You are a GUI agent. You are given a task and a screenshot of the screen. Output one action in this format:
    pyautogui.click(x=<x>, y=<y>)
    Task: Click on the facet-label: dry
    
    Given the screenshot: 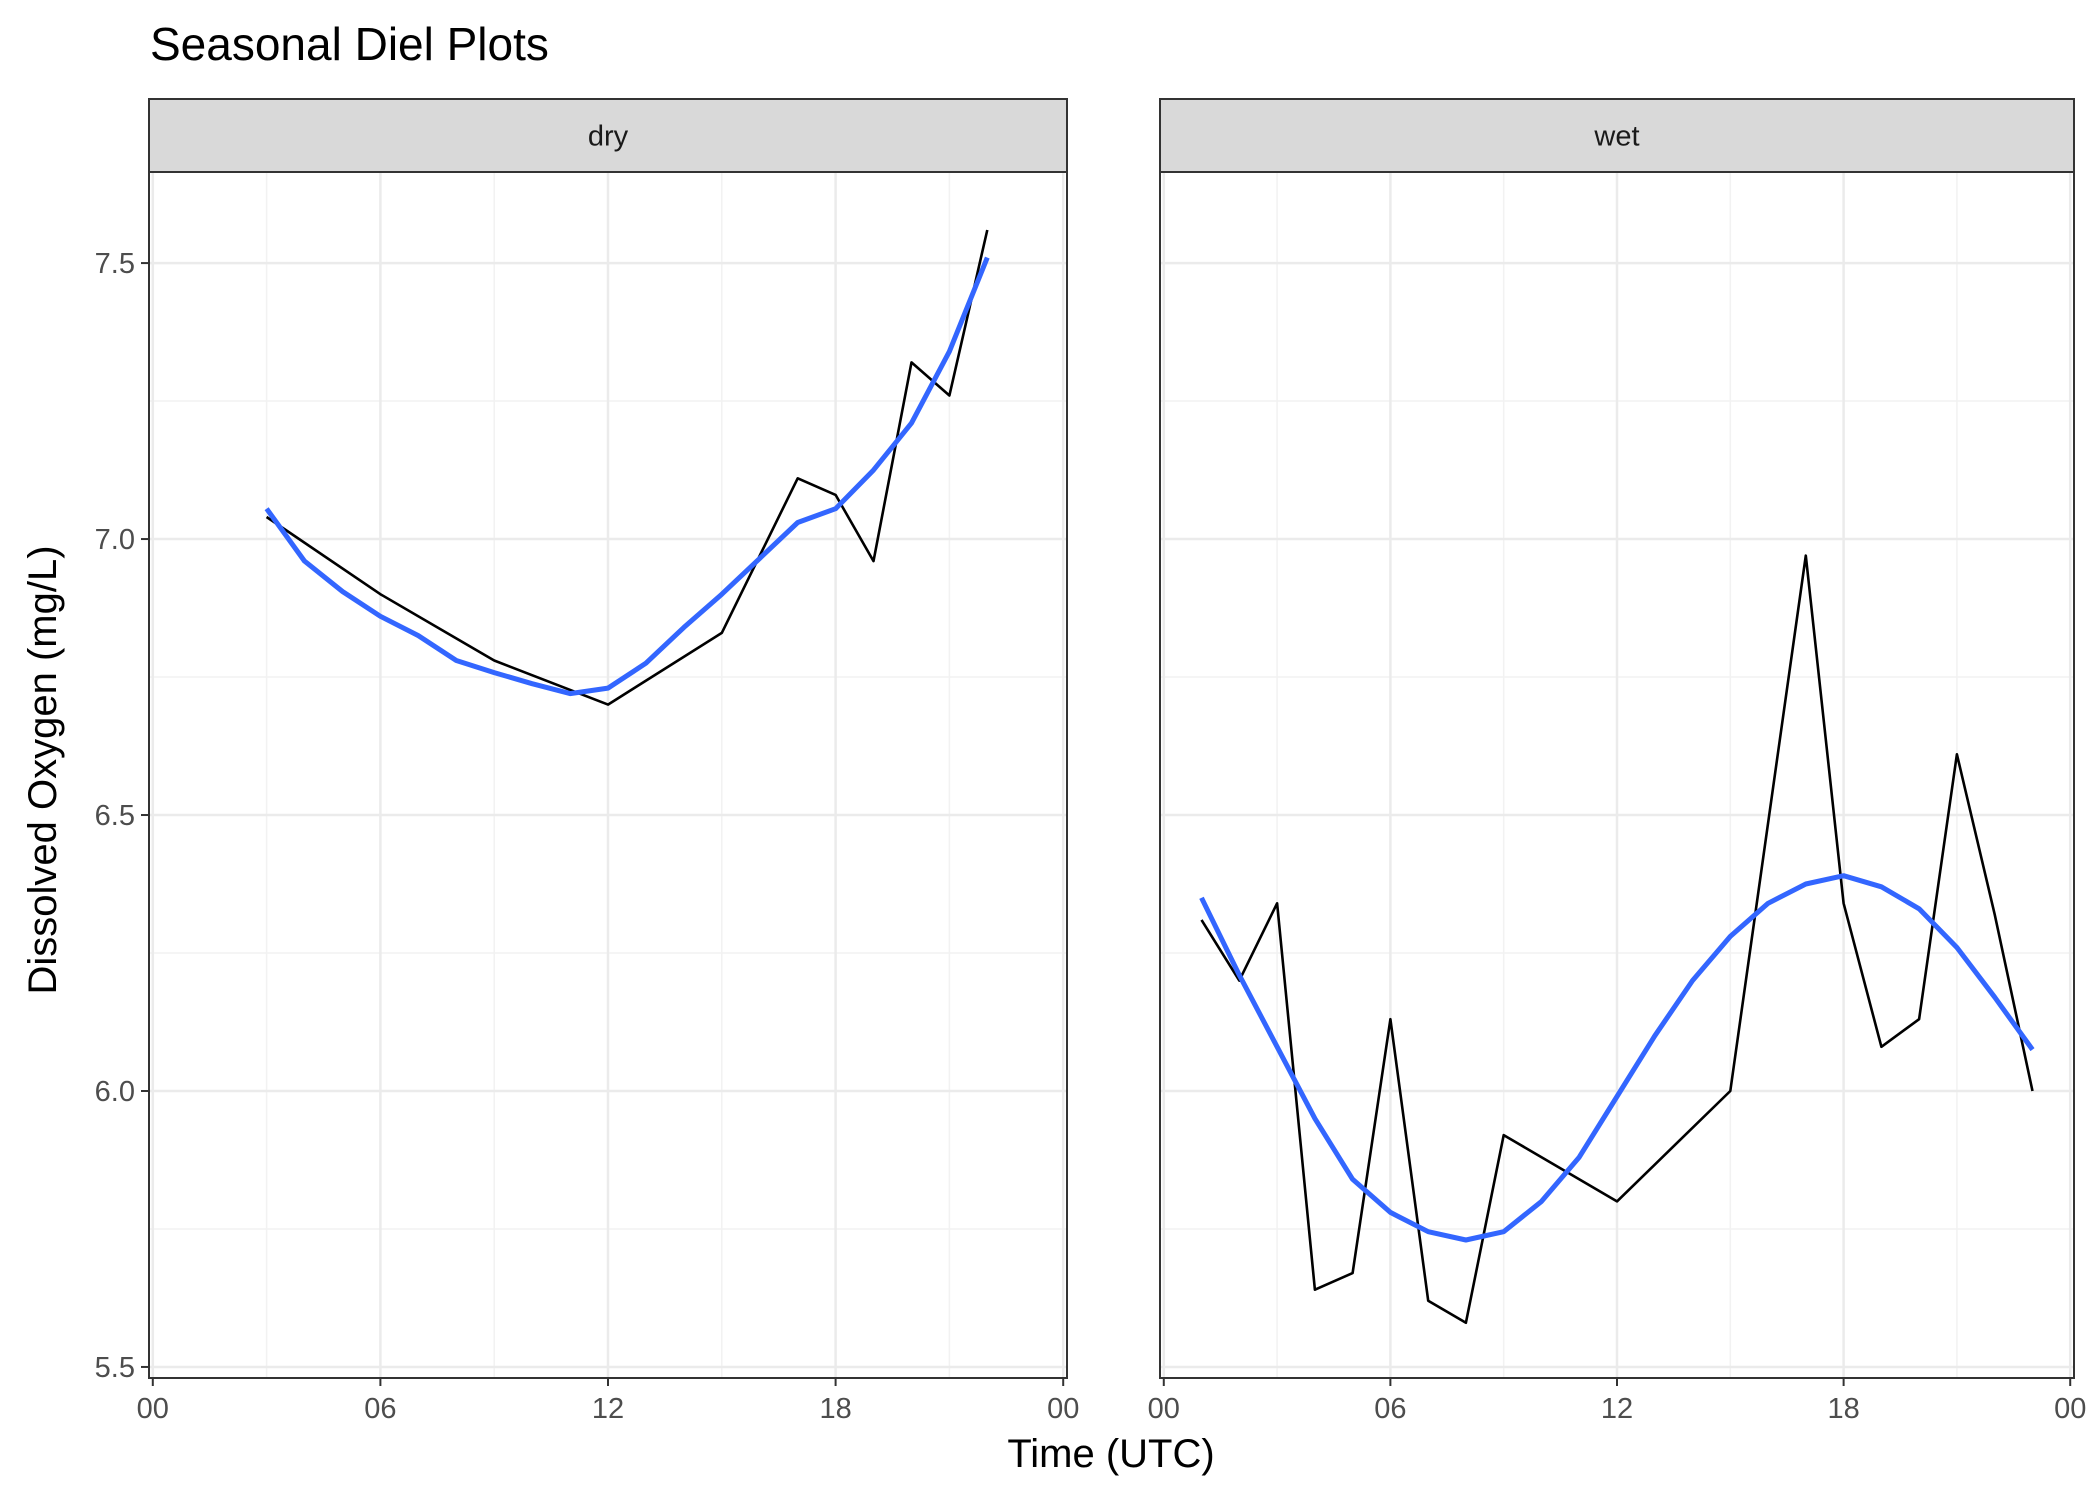 What is the action you would take?
    pyautogui.click(x=608, y=137)
    